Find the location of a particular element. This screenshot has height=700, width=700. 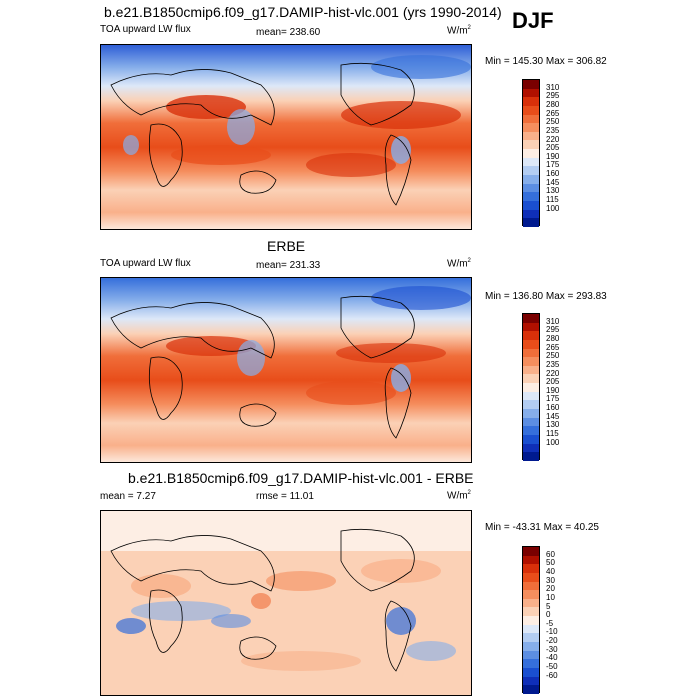

panel1-map is located at coordinates (286, 137).